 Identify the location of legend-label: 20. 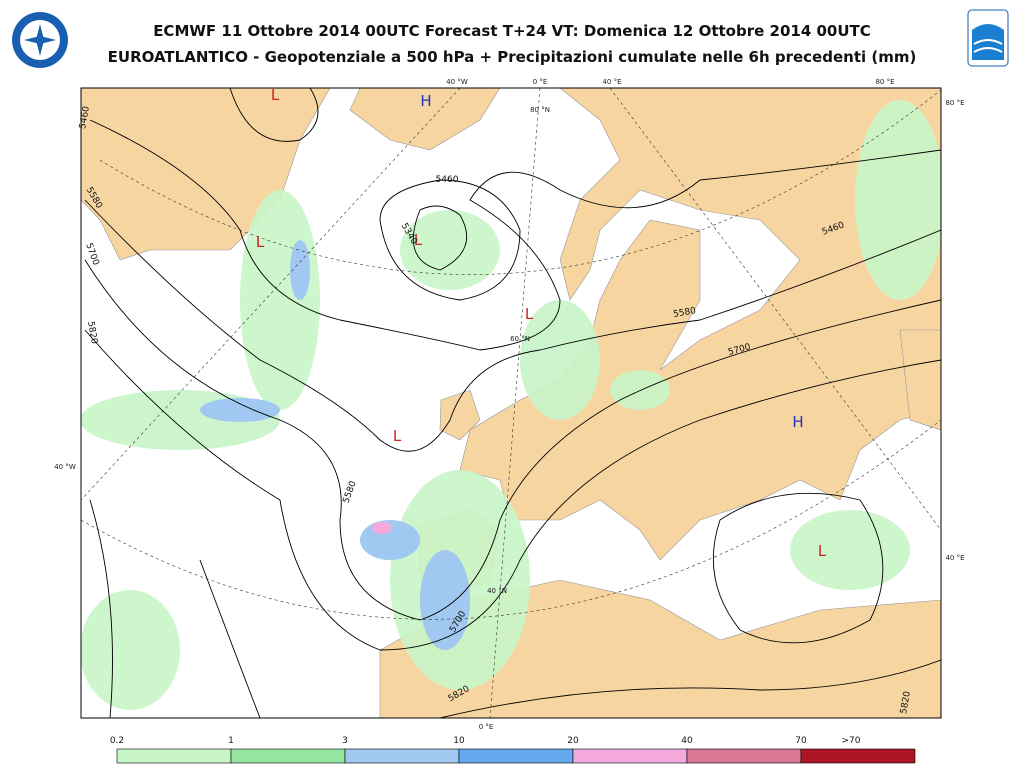
(573, 741).